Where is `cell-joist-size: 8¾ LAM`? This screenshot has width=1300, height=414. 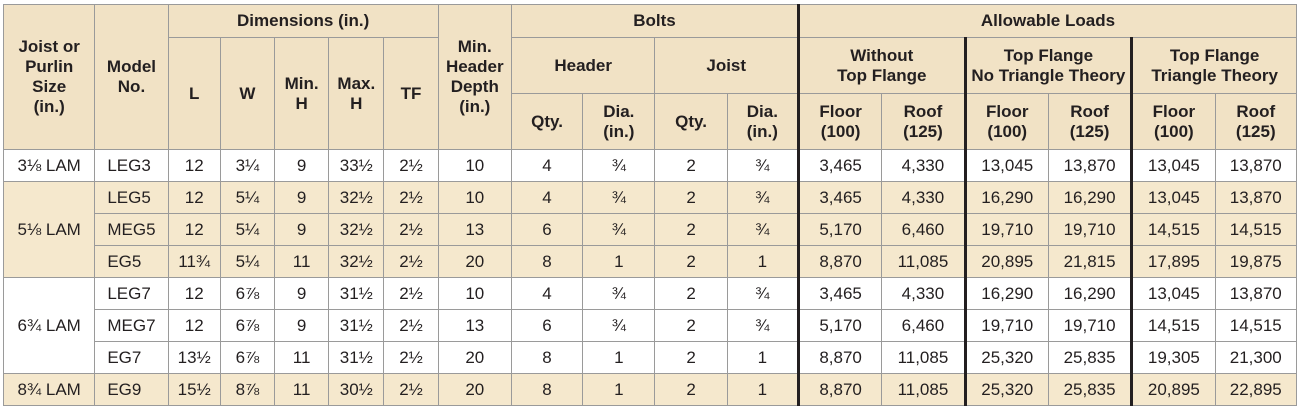 cell-joist-size: 8¾ LAM is located at coordinates (49, 389).